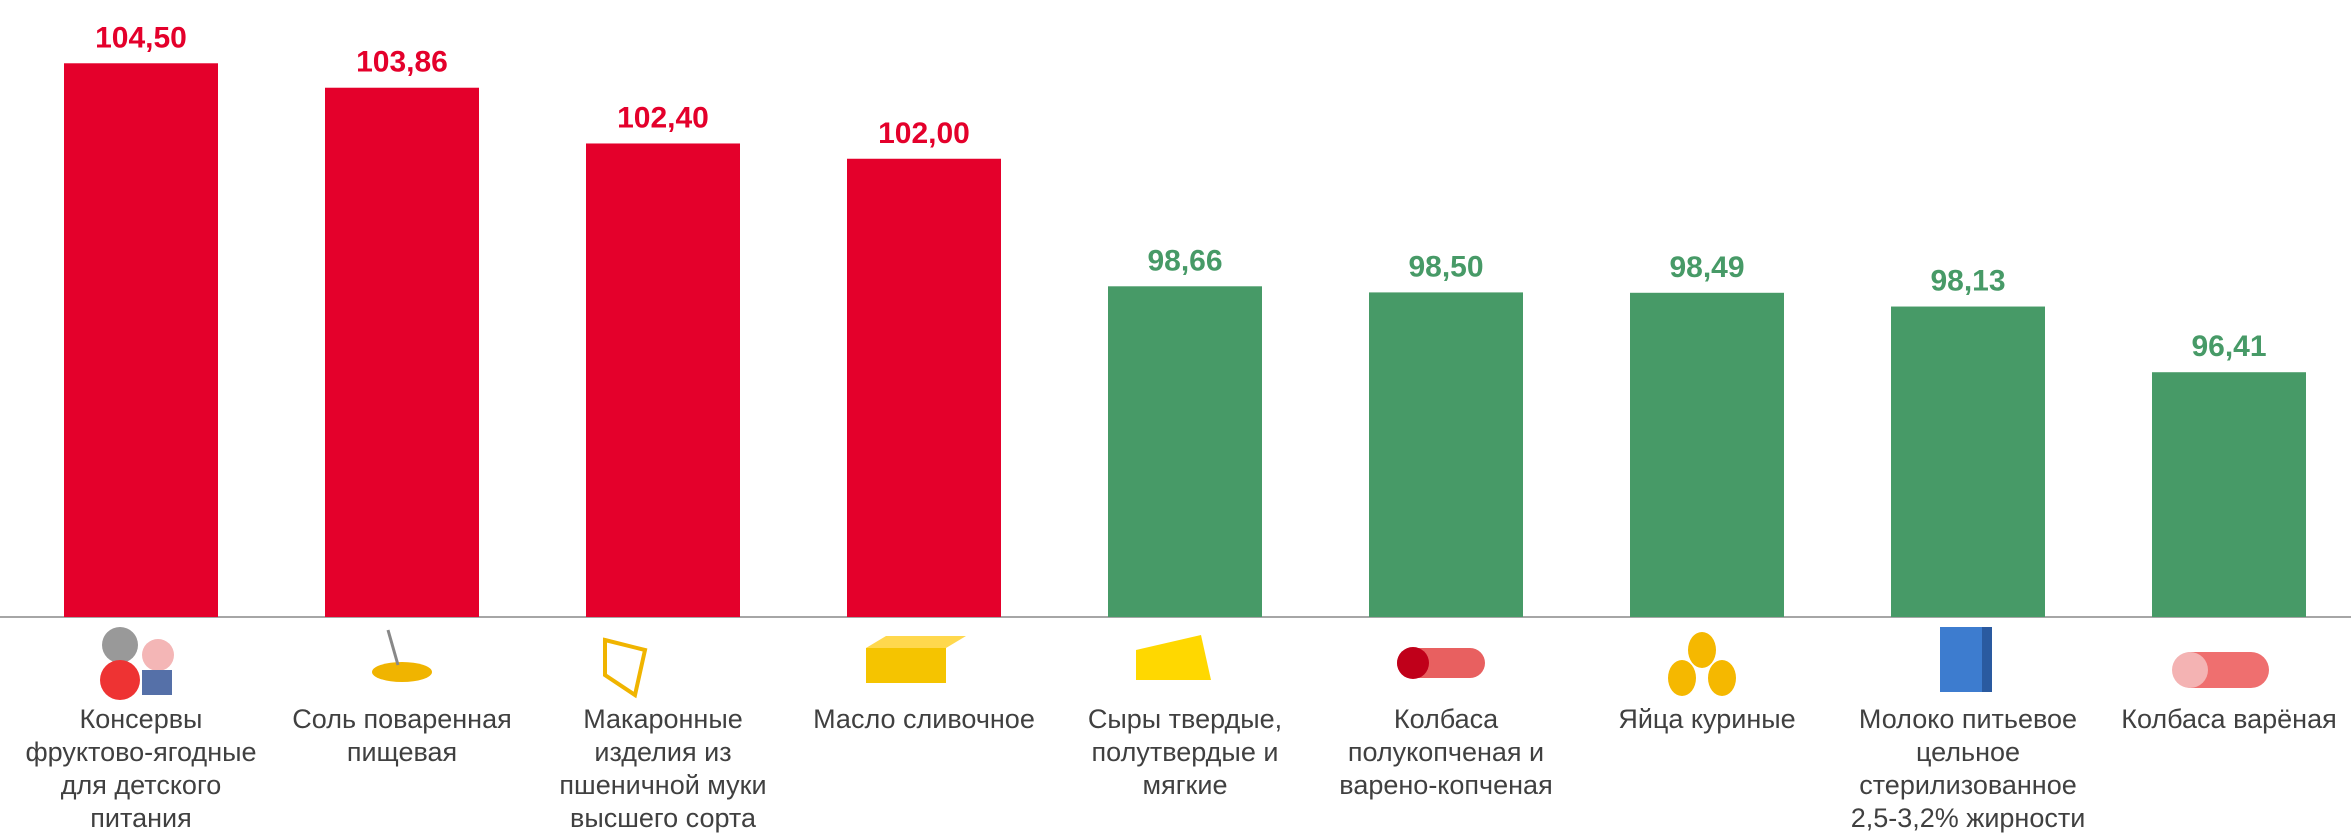 The height and width of the screenshot is (838, 2351). I want to click on value-label: 103,86, so click(402, 62).